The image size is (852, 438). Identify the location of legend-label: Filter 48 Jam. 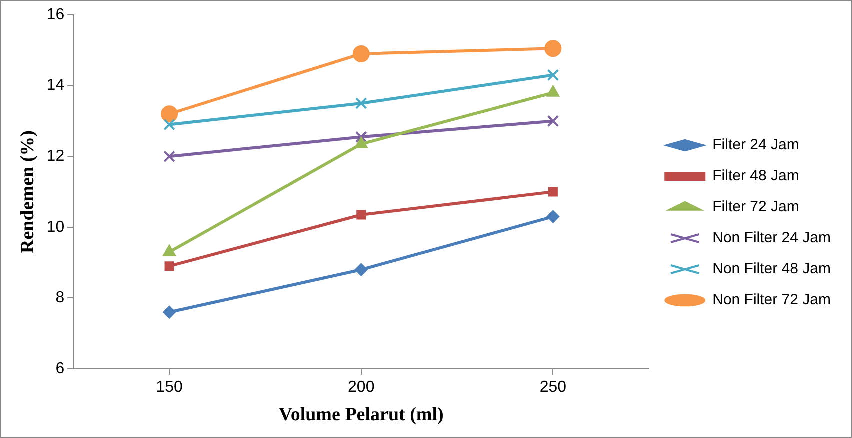
(756, 176).